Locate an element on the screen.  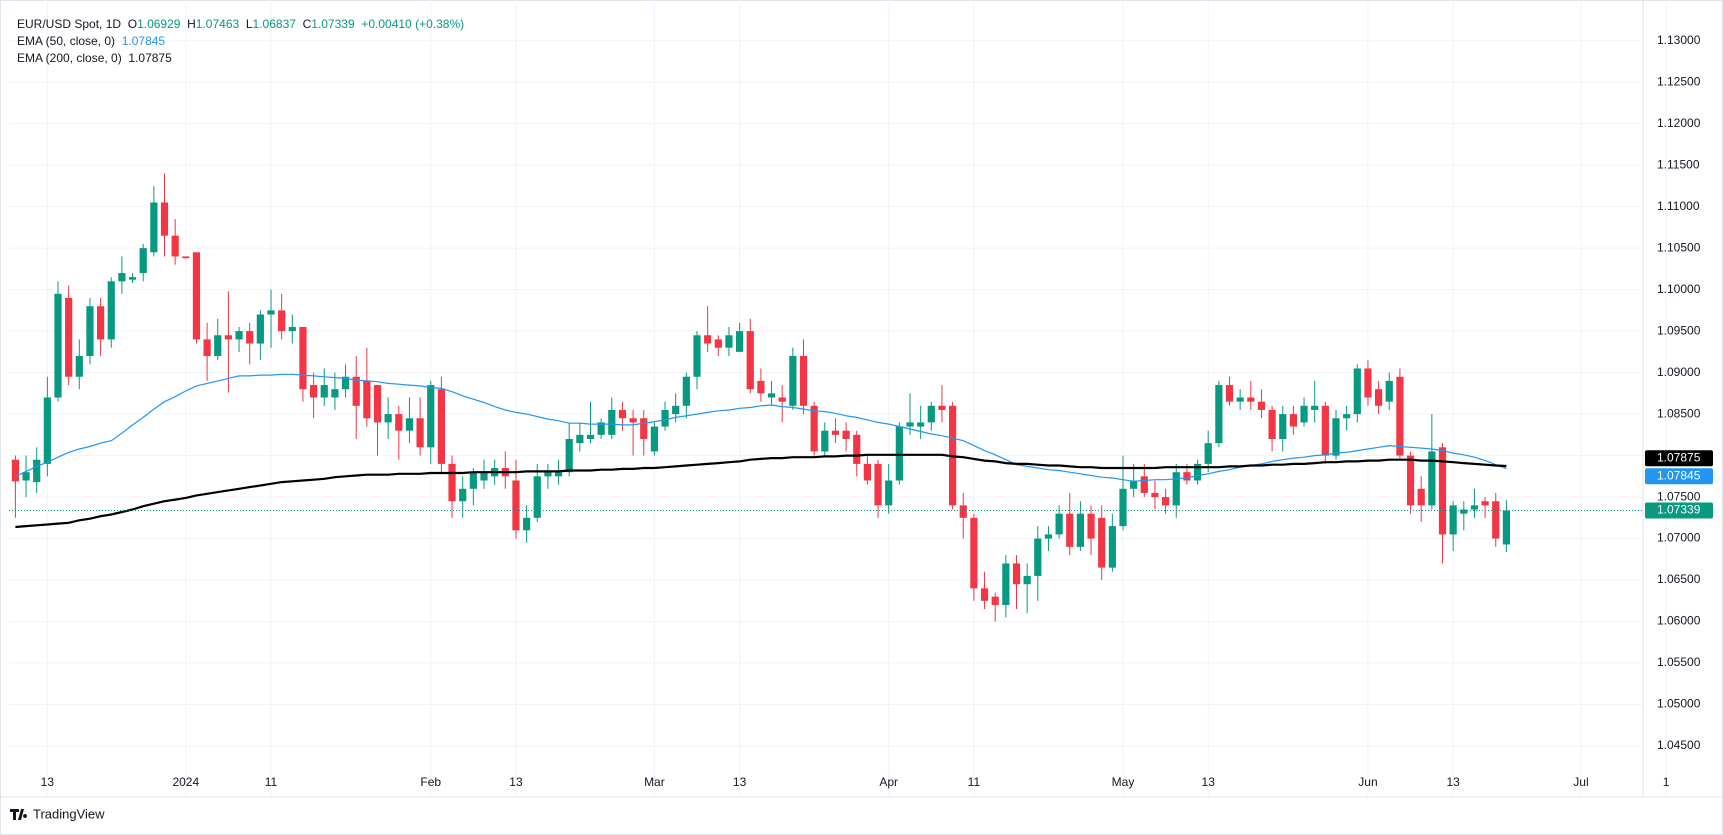
y-tick-label: 1.06000 is located at coordinates (1679, 621).